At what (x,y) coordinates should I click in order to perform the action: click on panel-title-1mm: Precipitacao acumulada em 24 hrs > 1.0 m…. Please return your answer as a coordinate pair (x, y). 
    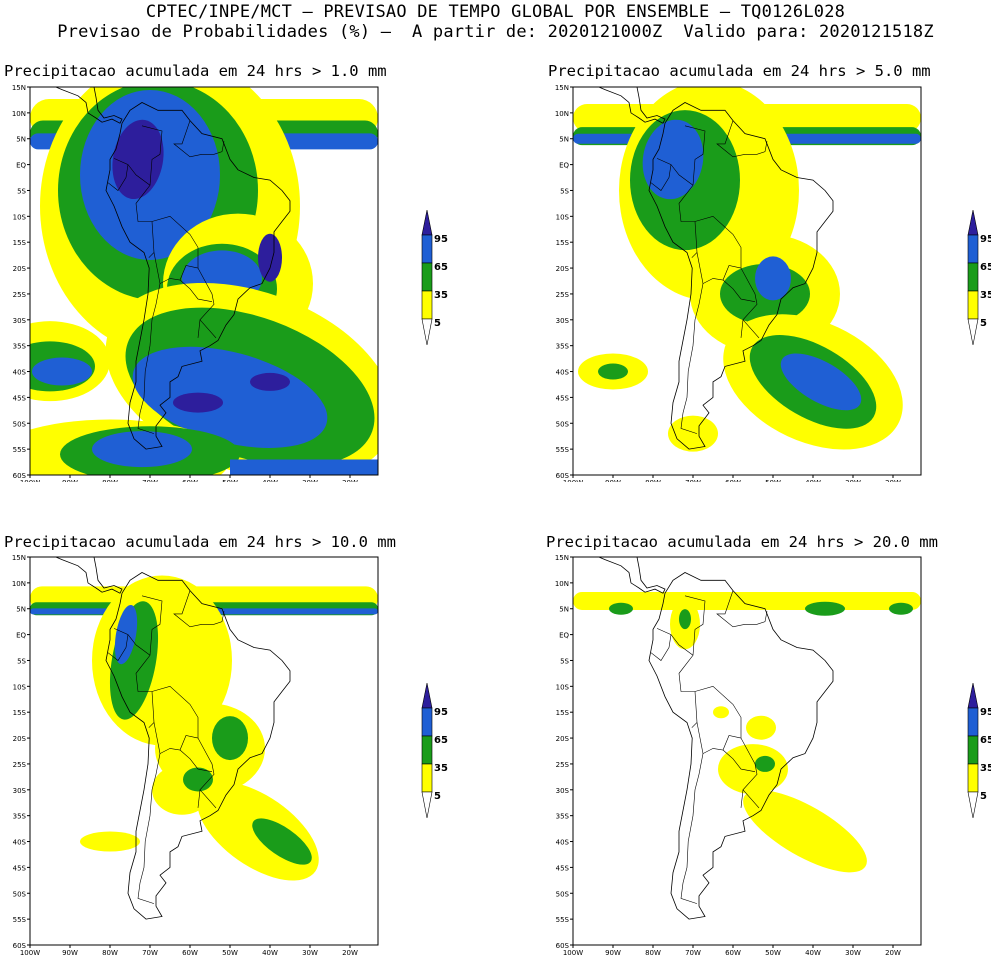
    Looking at the image, I should click on (195, 71).